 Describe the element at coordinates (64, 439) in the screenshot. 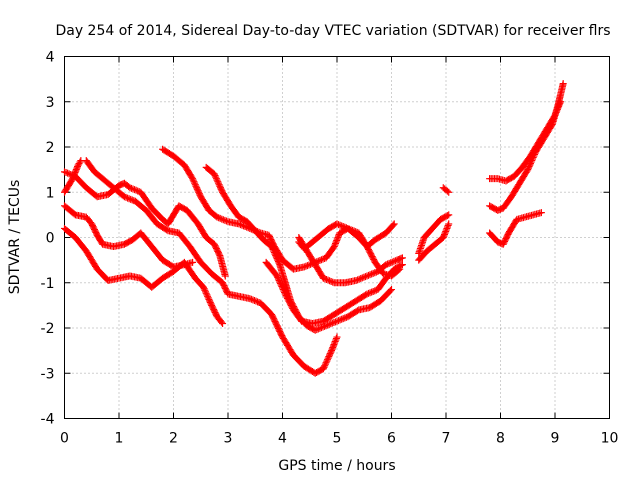

I see `x-tick-label: 0` at that location.